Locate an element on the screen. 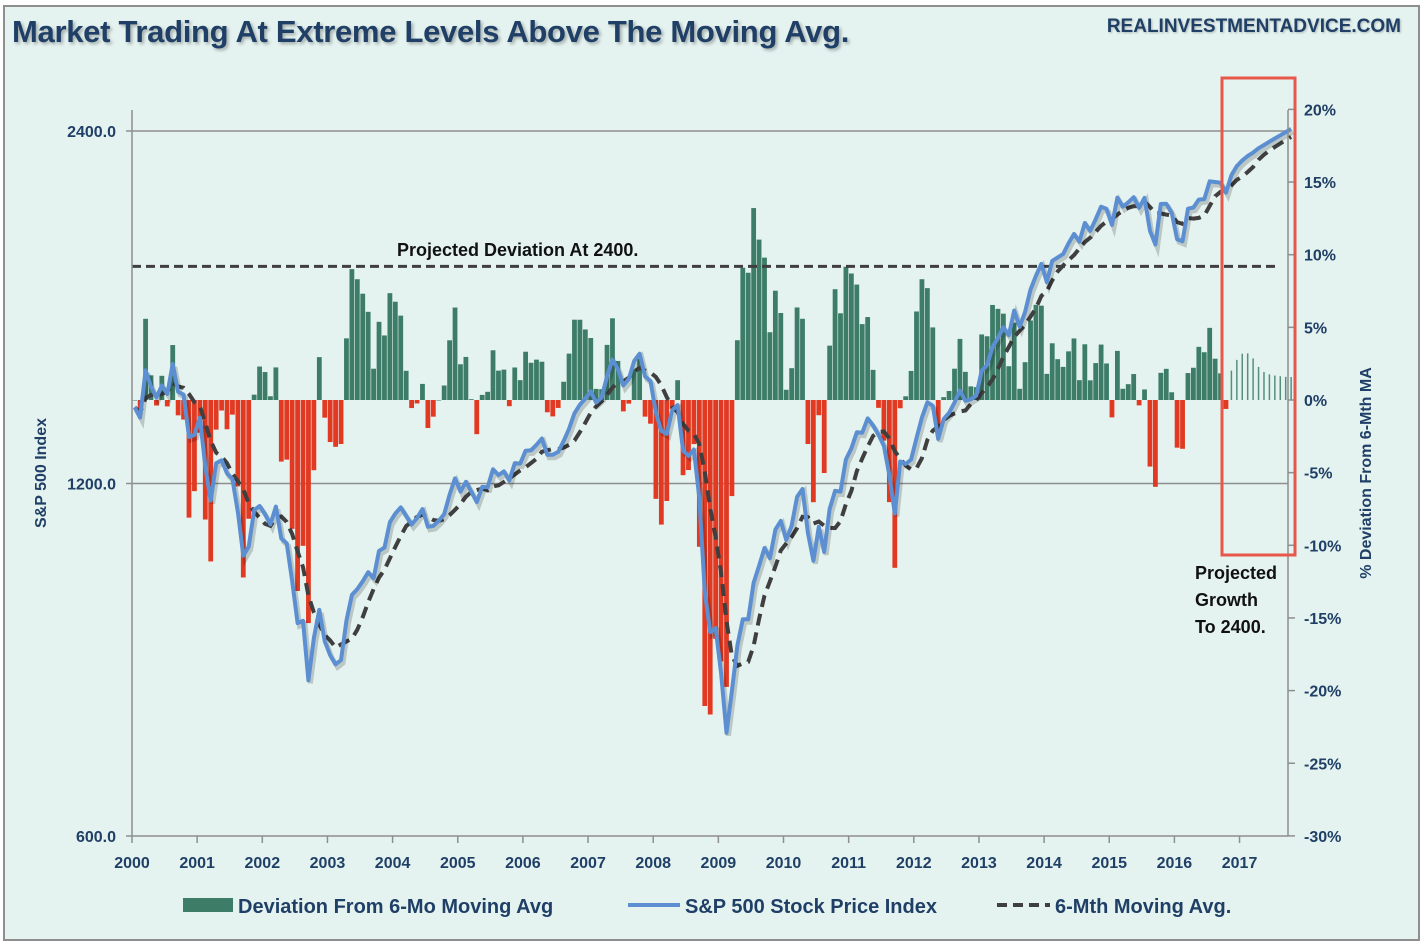 The image size is (1425, 946). y-axis-right-label: % Deviation From 6-Mth MA is located at coordinates (1366, 473).